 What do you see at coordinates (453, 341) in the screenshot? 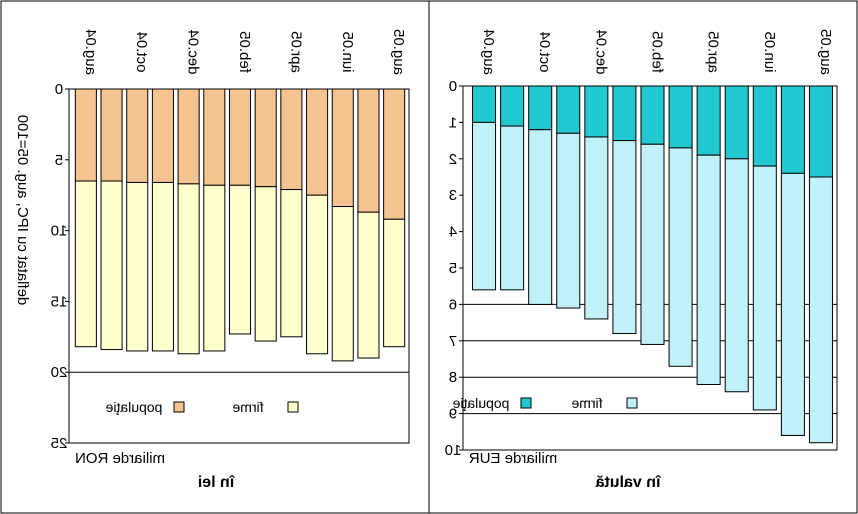
I see `y-tick-label: 7` at bounding box center [453, 341].